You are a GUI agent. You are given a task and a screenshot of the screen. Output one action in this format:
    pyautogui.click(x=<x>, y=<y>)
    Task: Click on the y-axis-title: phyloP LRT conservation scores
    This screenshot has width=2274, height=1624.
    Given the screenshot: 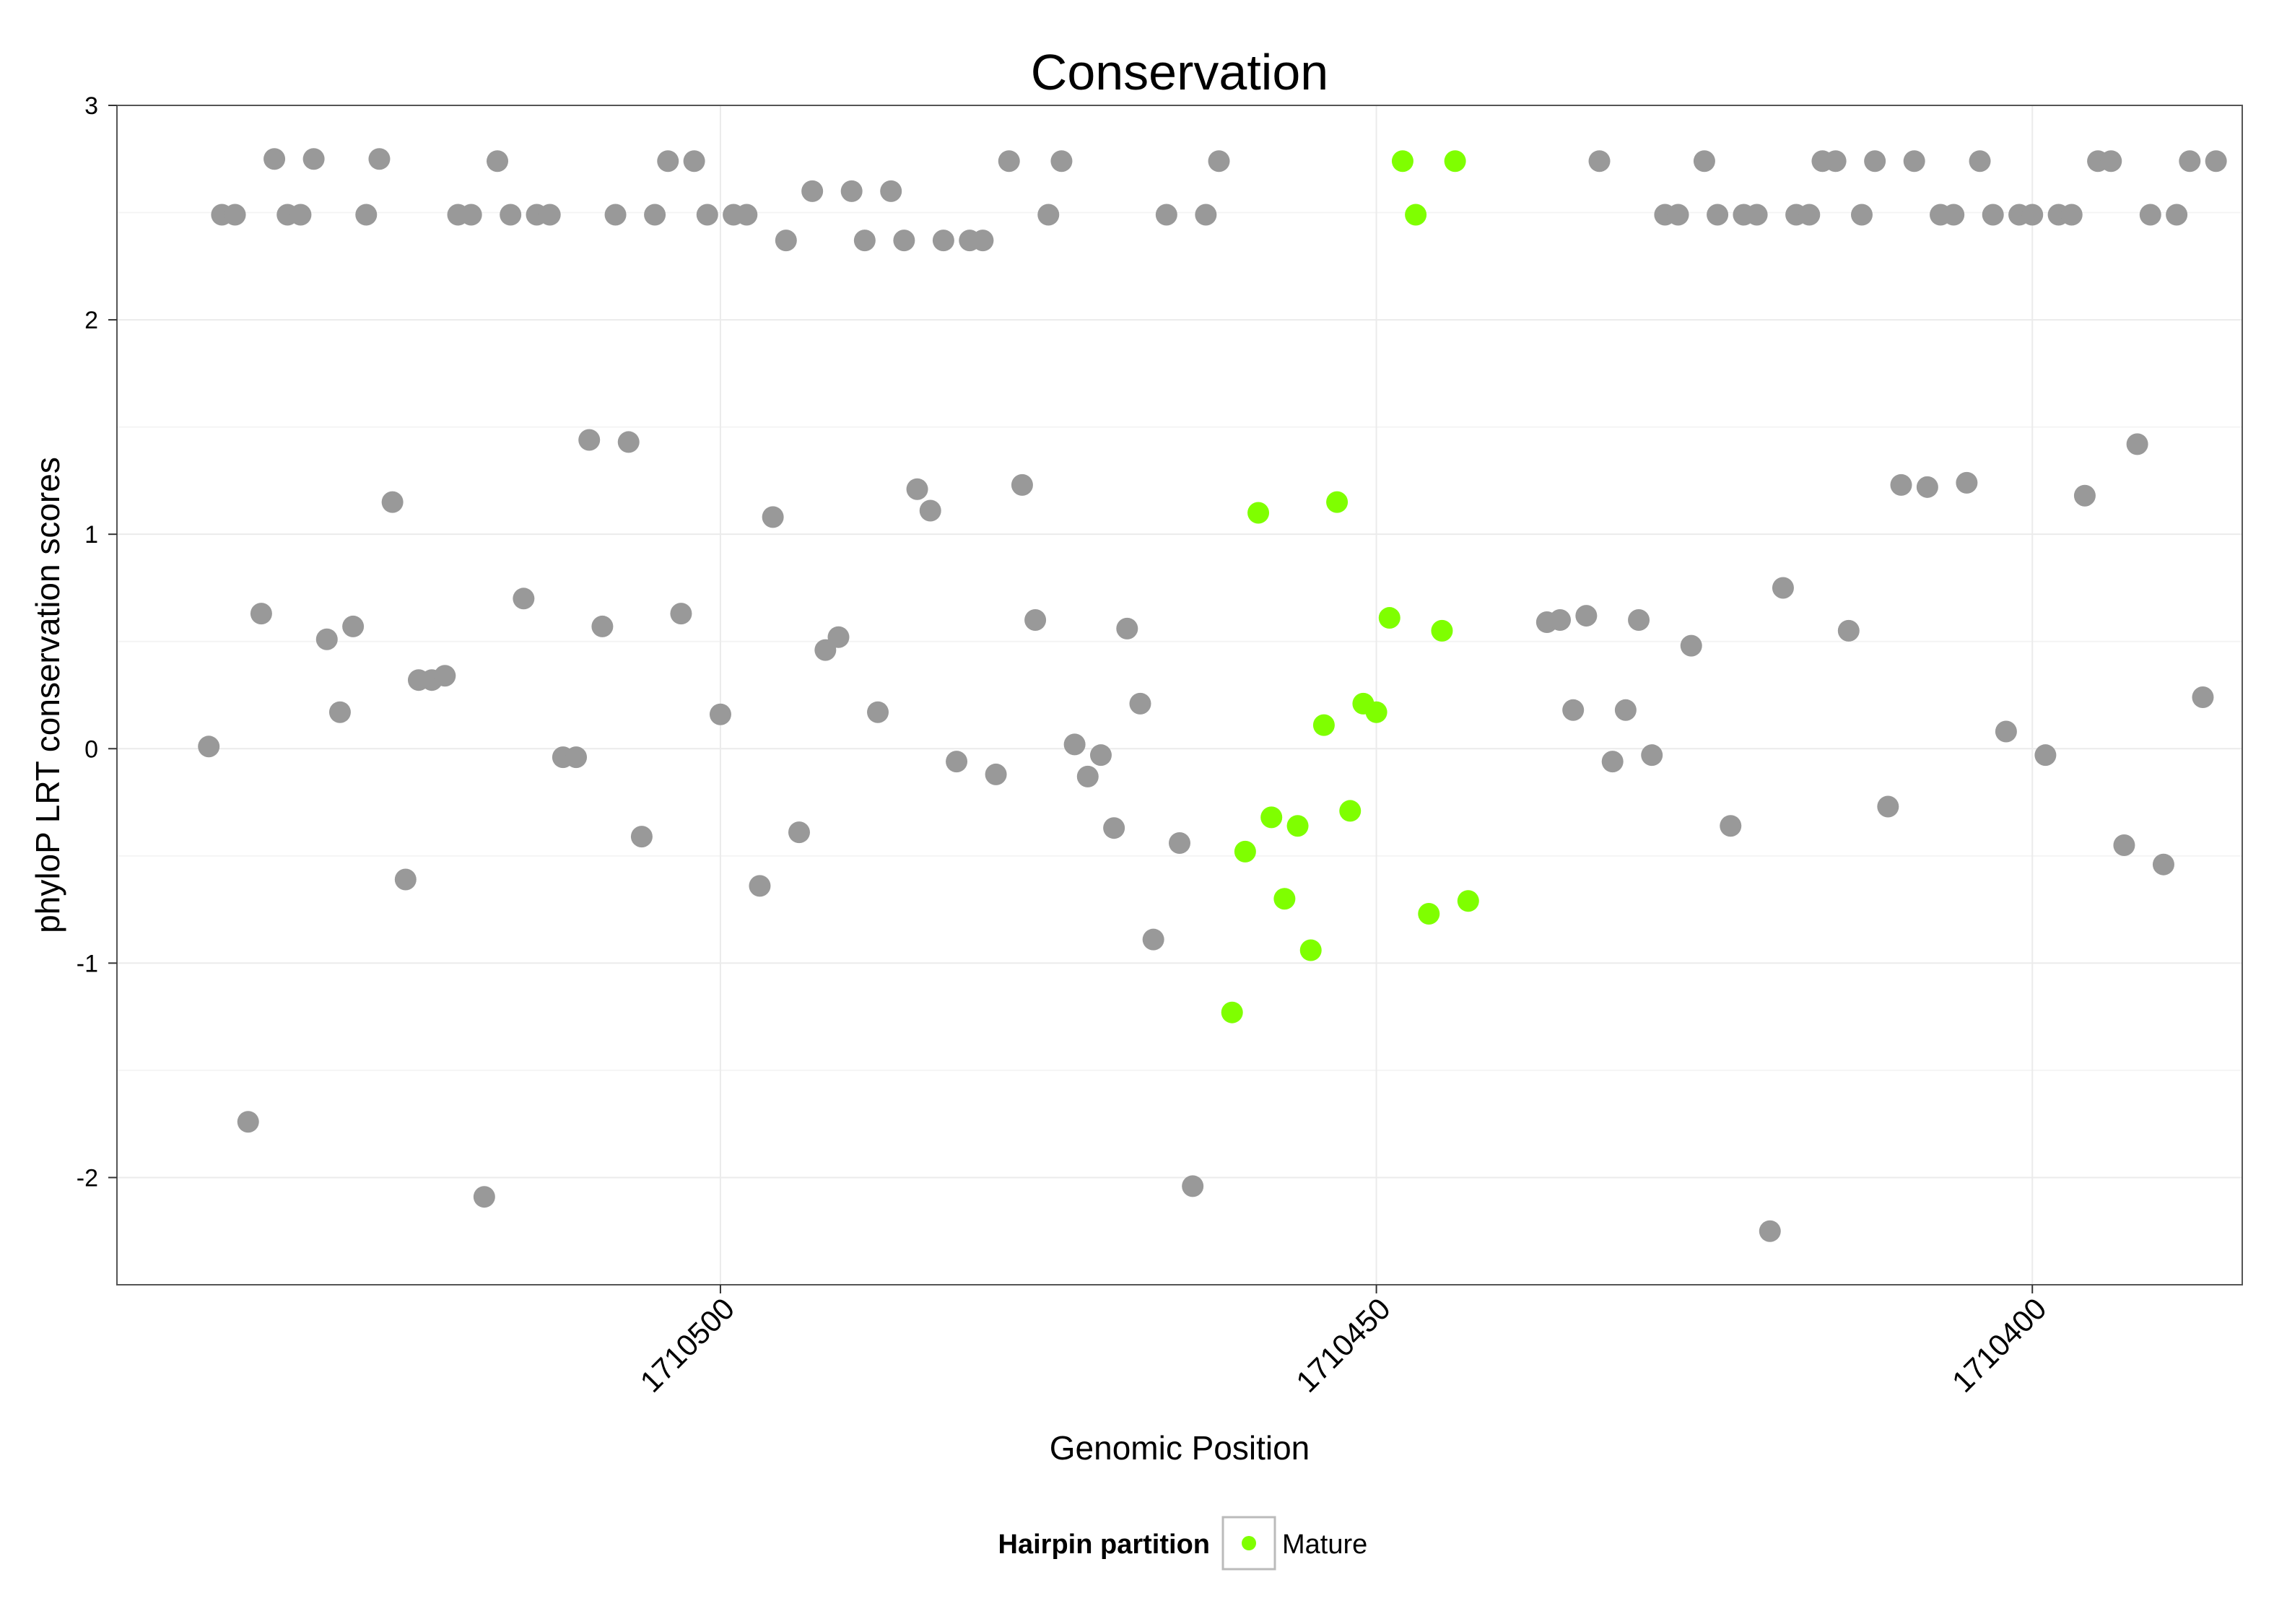 What is the action you would take?
    pyautogui.click(x=48, y=695)
    